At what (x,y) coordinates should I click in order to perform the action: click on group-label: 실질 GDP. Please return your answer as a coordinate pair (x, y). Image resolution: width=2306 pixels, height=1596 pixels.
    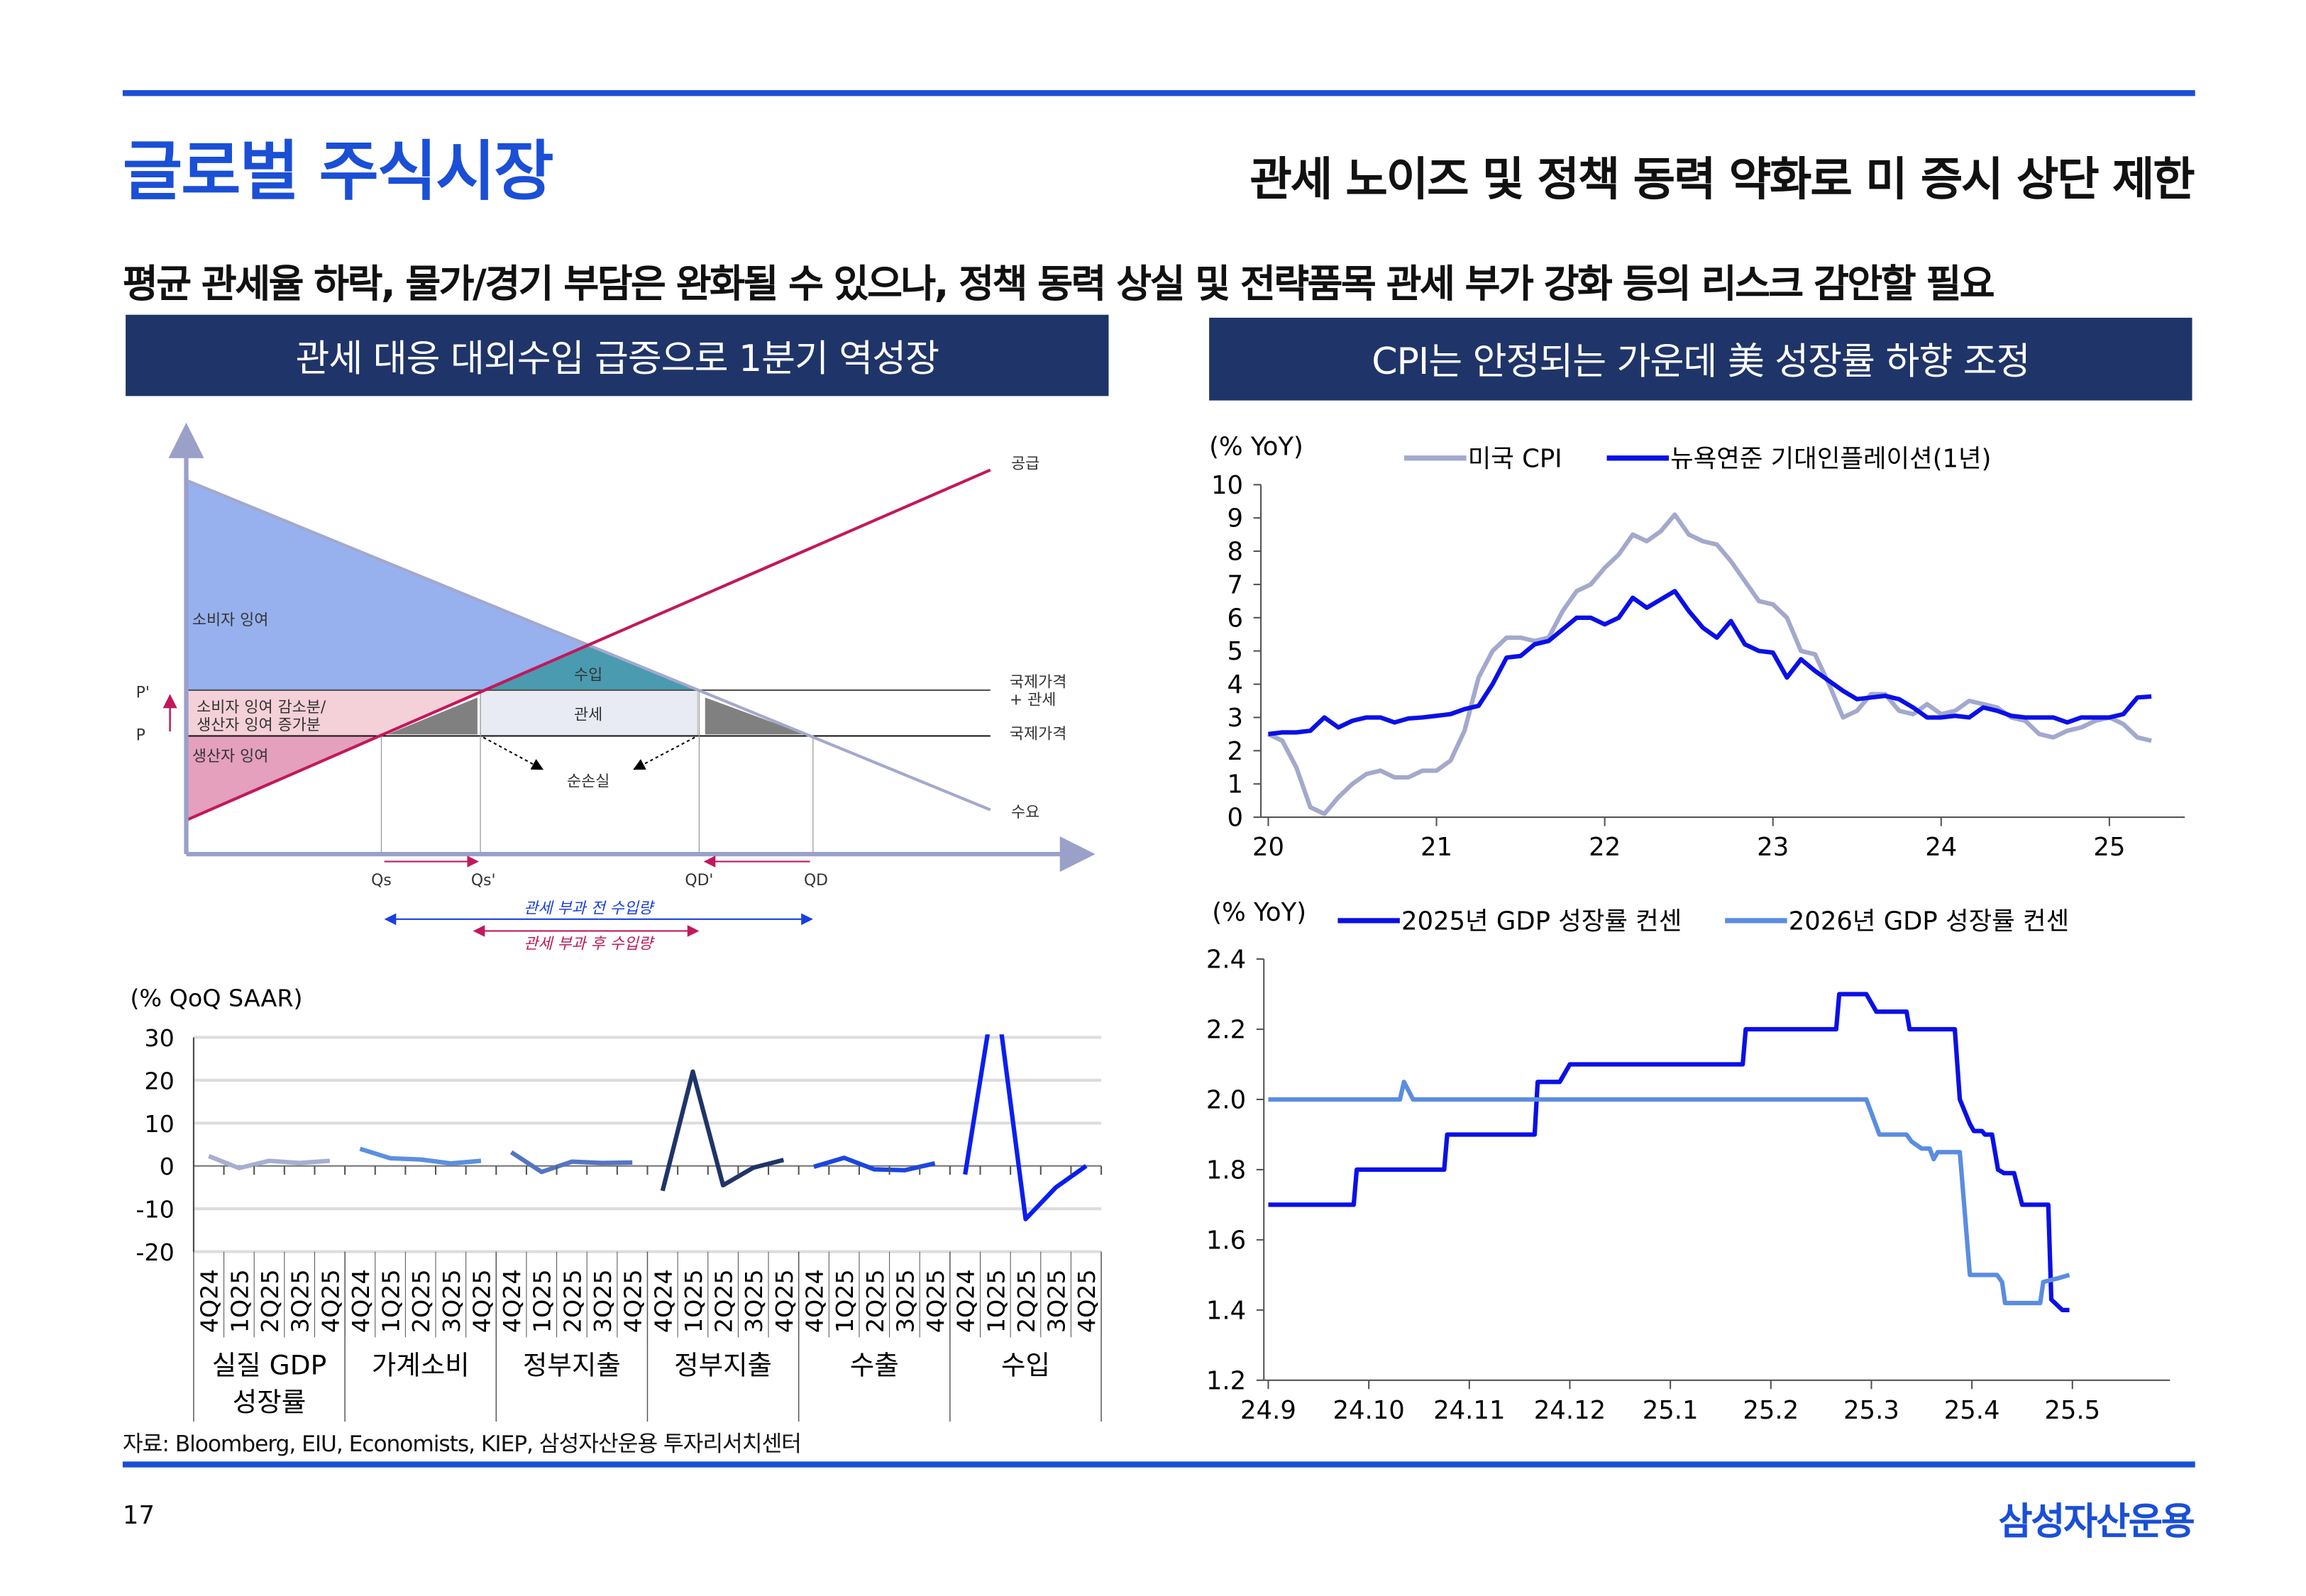
    Looking at the image, I should click on (269, 1364).